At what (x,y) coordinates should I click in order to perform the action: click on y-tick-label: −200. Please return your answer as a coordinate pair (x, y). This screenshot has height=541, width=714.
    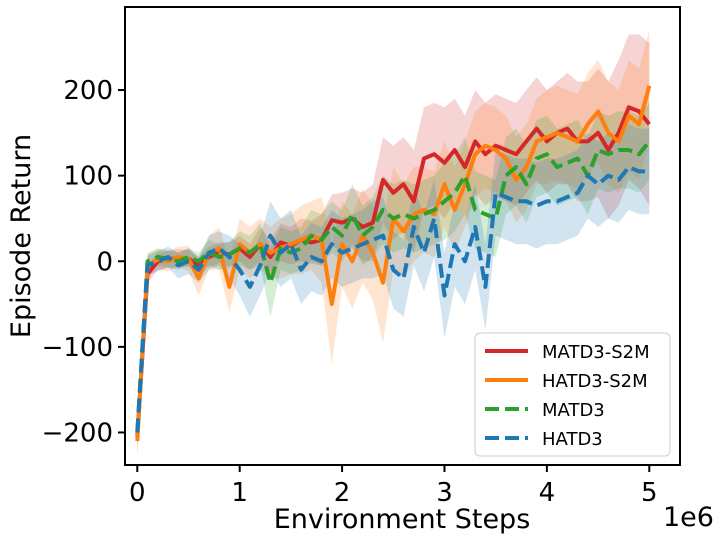
    Looking at the image, I should click on (77, 433).